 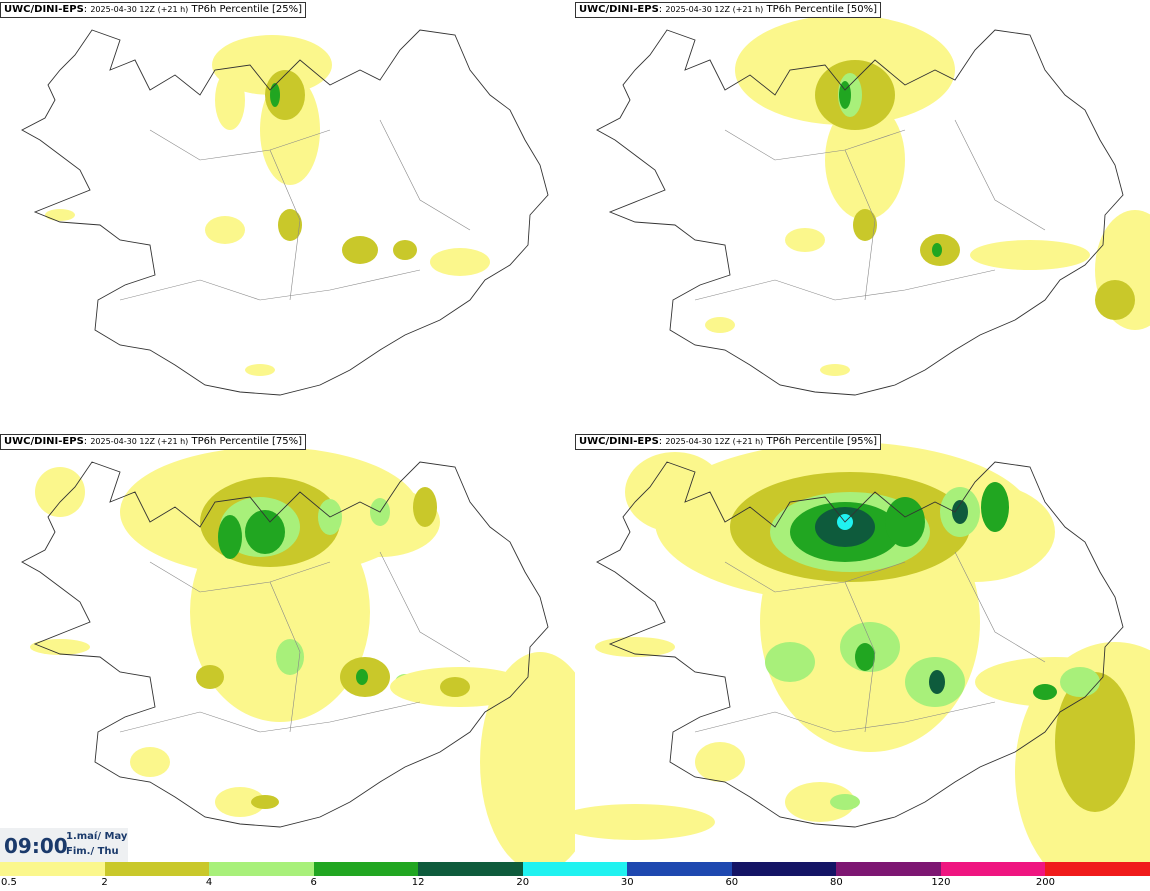 I want to click on legend-label: 2, so click(x=104, y=882).